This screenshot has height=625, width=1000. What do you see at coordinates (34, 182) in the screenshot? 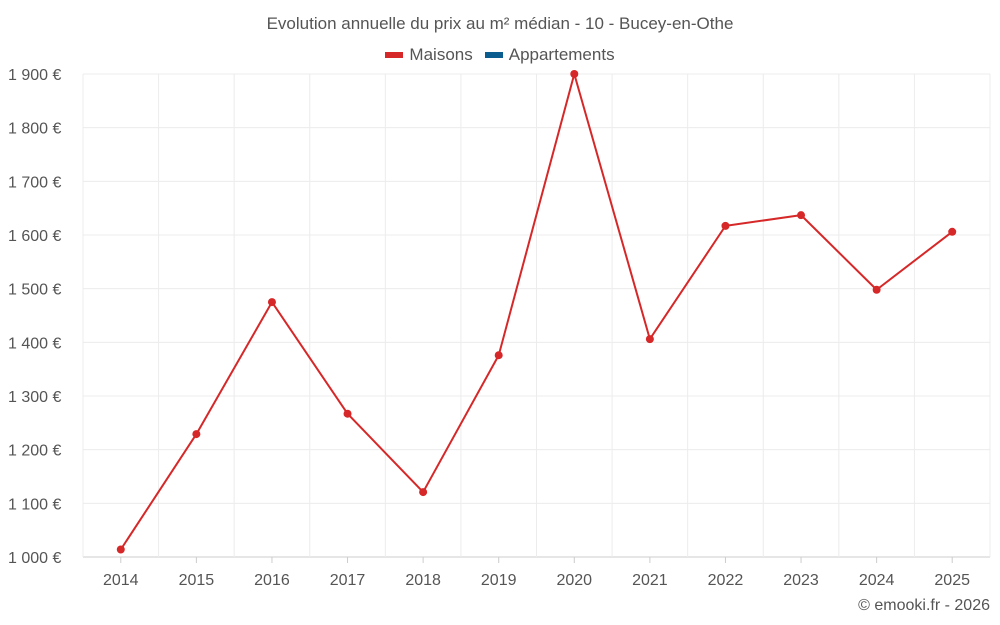
I see `y-tick-label: 1 700 €` at bounding box center [34, 182].